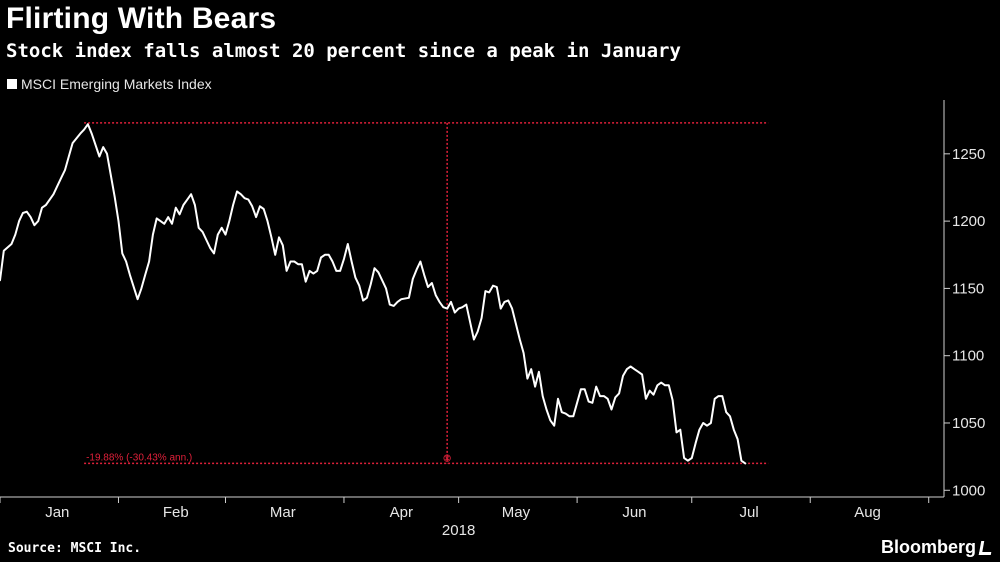 This screenshot has width=1000, height=562. Describe the element at coordinates (968, 288) in the screenshot. I see `y-tick-label: 1150` at that location.